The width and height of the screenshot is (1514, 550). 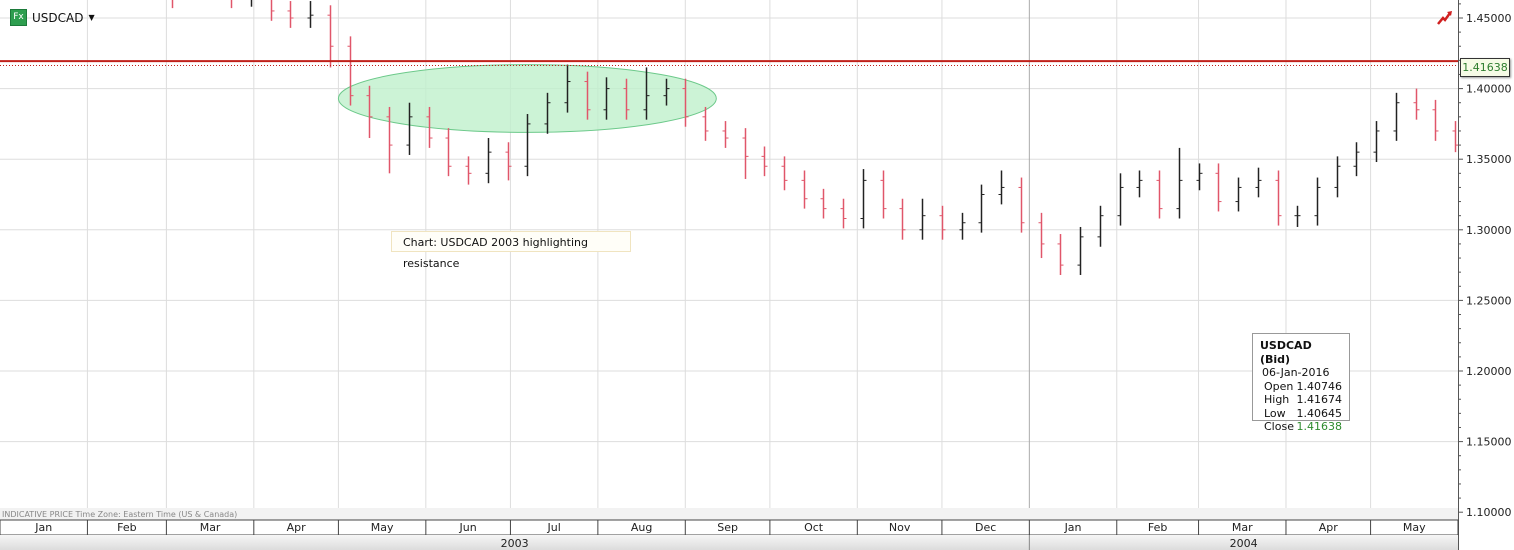 What do you see at coordinates (1489, 371) in the screenshot?
I see `price-tick-label: 1.20000` at bounding box center [1489, 371].